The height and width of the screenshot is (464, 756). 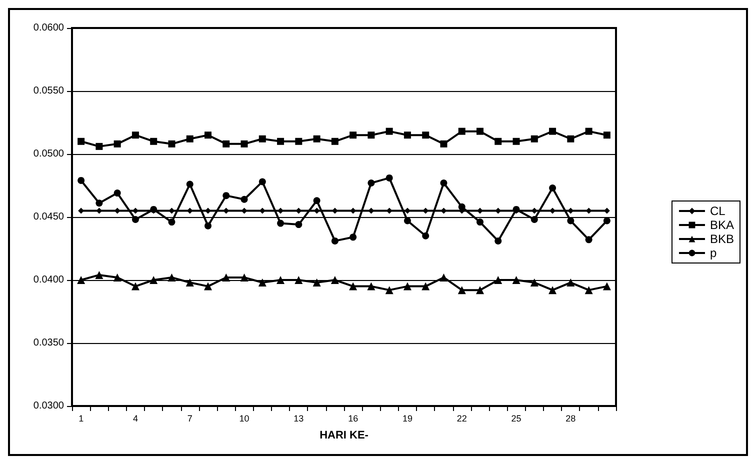 What do you see at coordinates (81, 419) in the screenshot?
I see `x-tick-label: 1` at bounding box center [81, 419].